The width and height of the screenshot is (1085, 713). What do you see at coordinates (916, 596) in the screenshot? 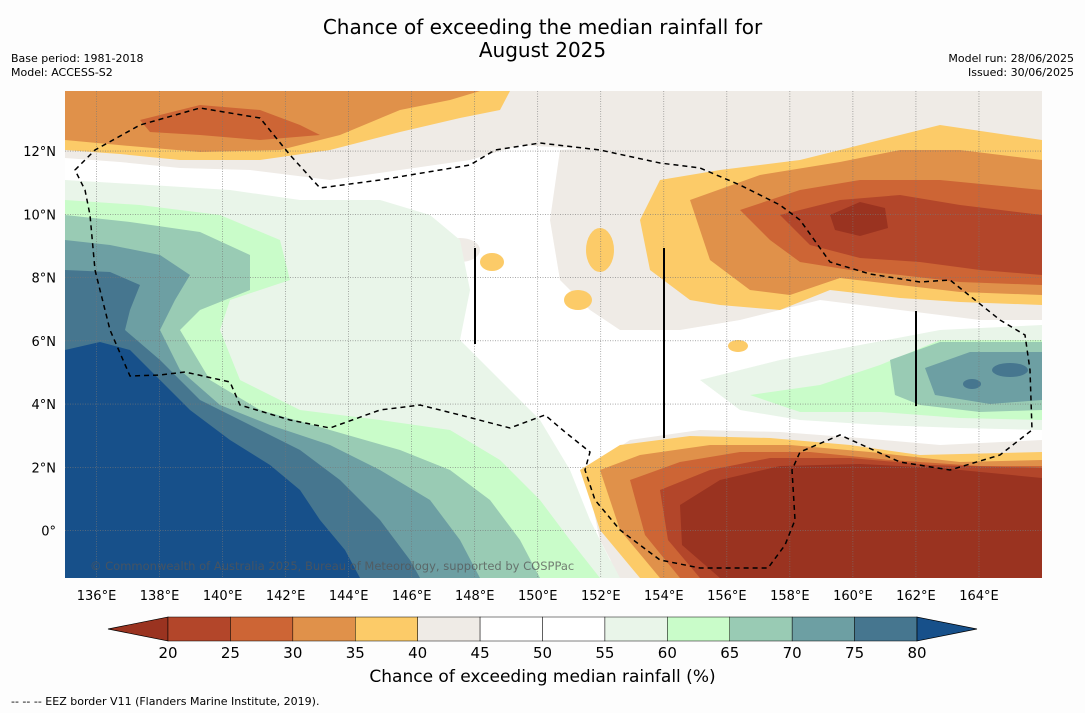
I see `longitude-tick-label: 162°E` at bounding box center [916, 596].